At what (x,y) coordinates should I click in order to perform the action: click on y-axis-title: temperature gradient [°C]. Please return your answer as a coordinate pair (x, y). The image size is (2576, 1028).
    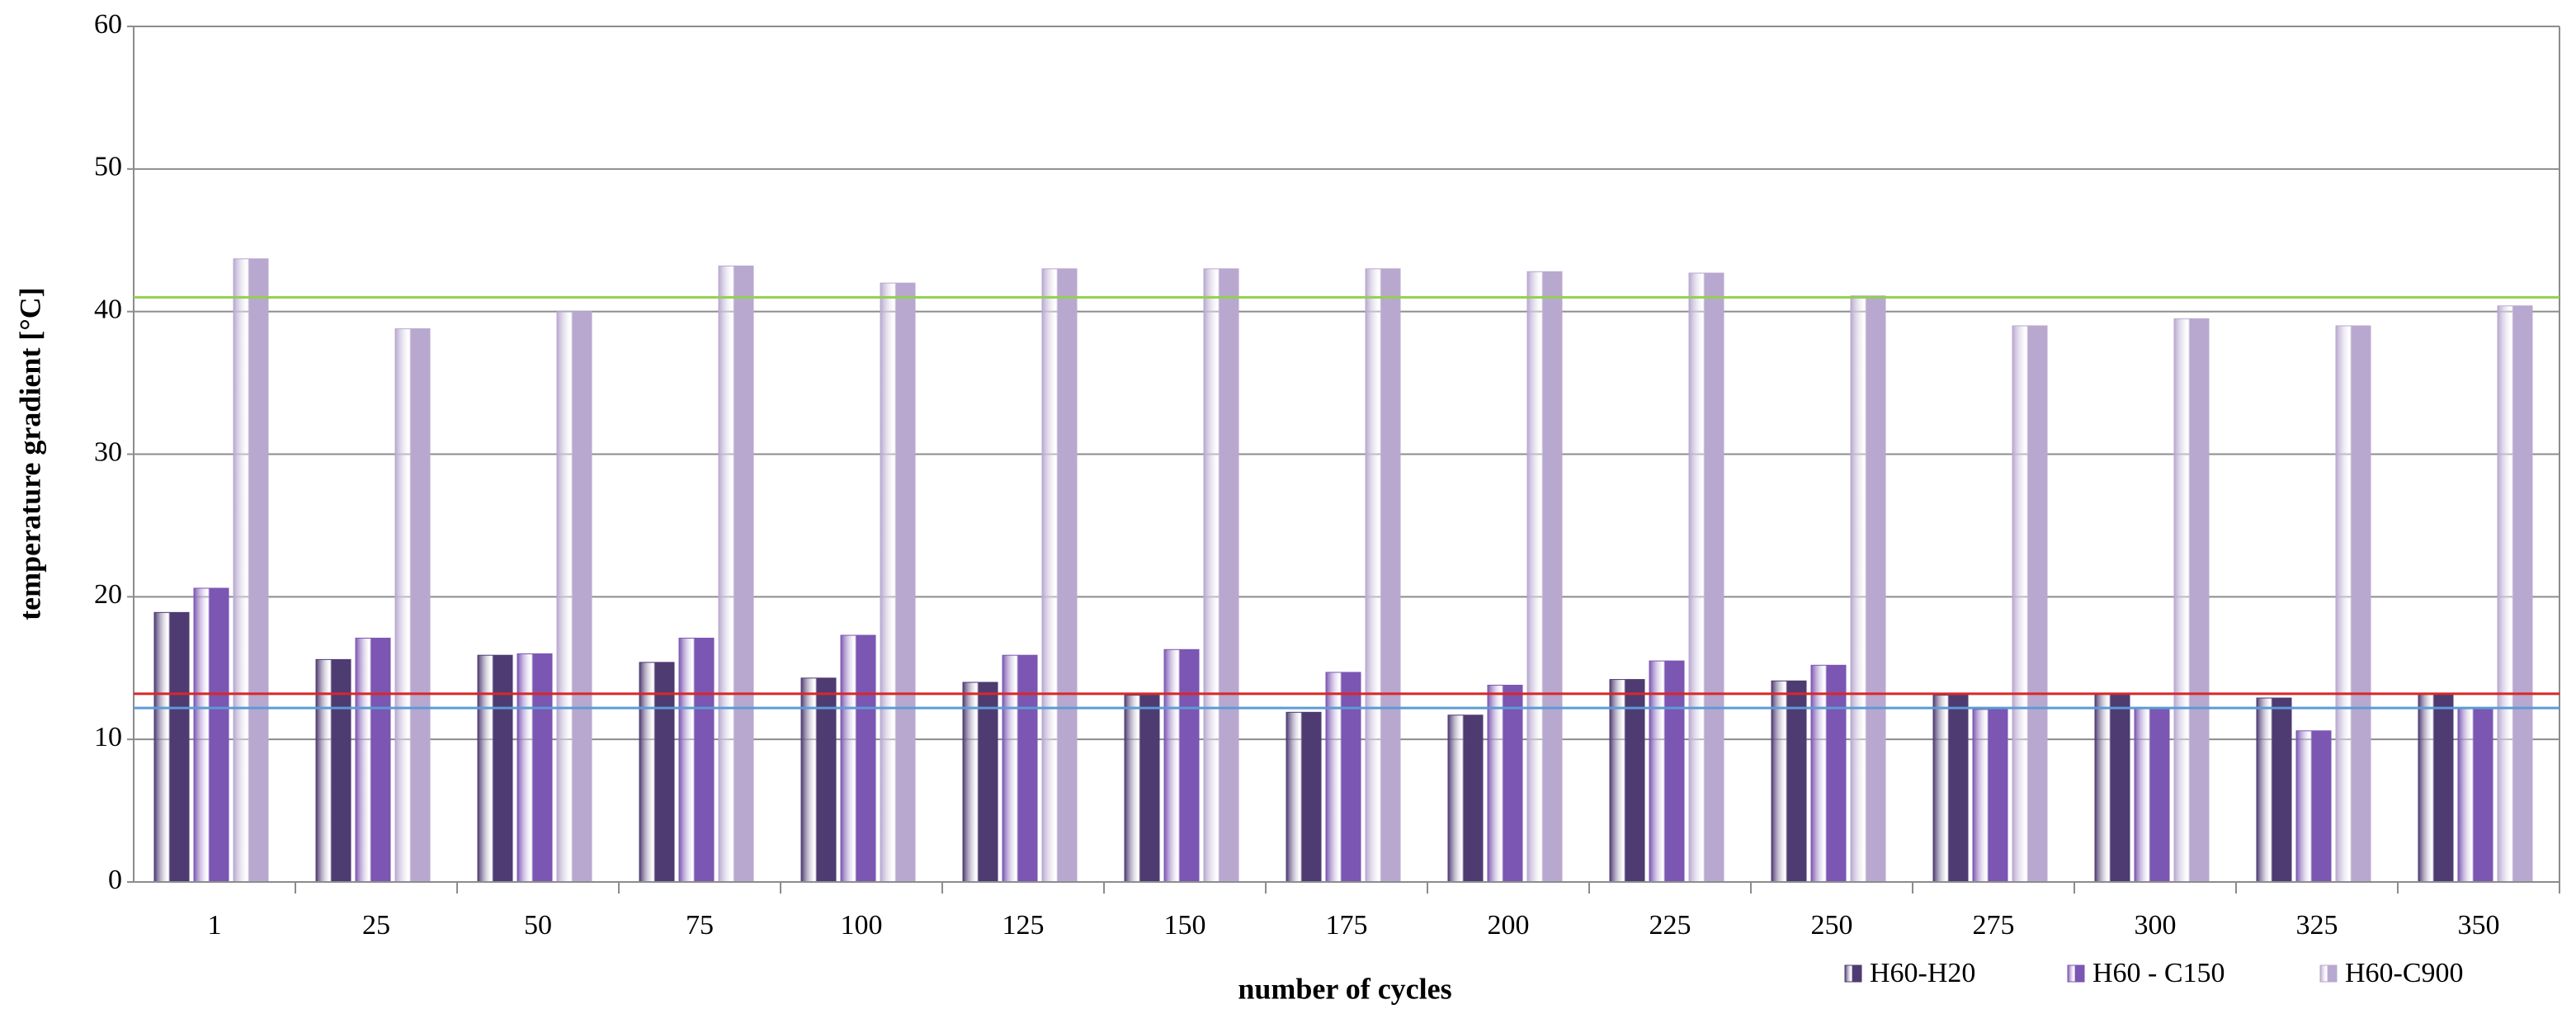
    Looking at the image, I should click on (29, 453).